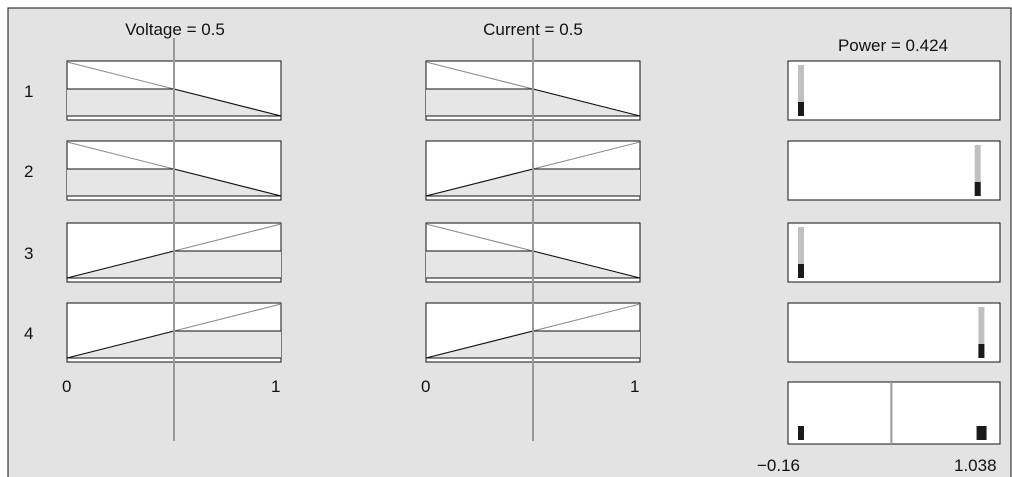  I want to click on rule-label-4: 4, so click(28, 333).